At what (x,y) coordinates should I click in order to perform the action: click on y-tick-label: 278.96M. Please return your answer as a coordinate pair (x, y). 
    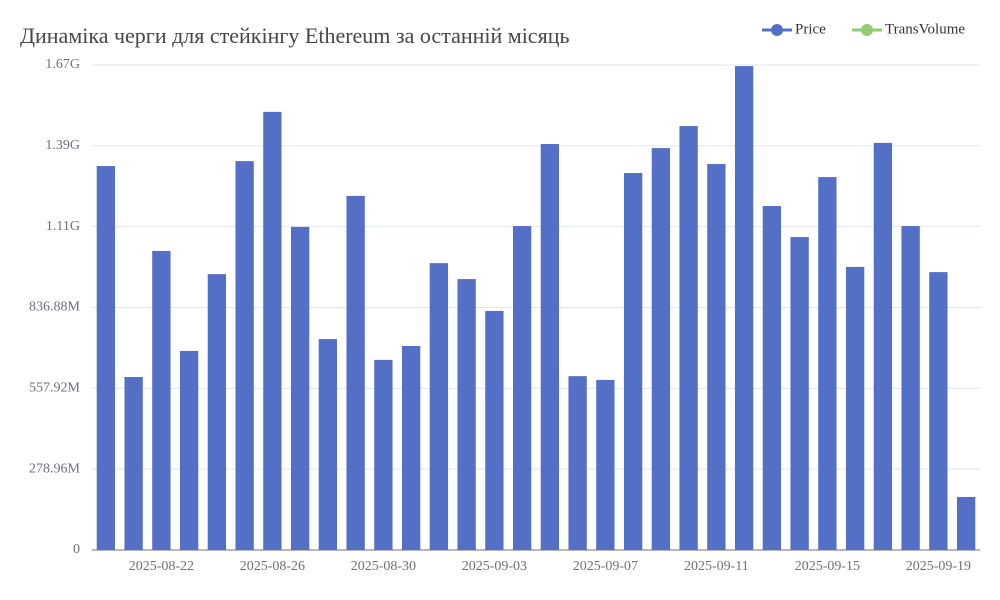
    Looking at the image, I should click on (55, 468).